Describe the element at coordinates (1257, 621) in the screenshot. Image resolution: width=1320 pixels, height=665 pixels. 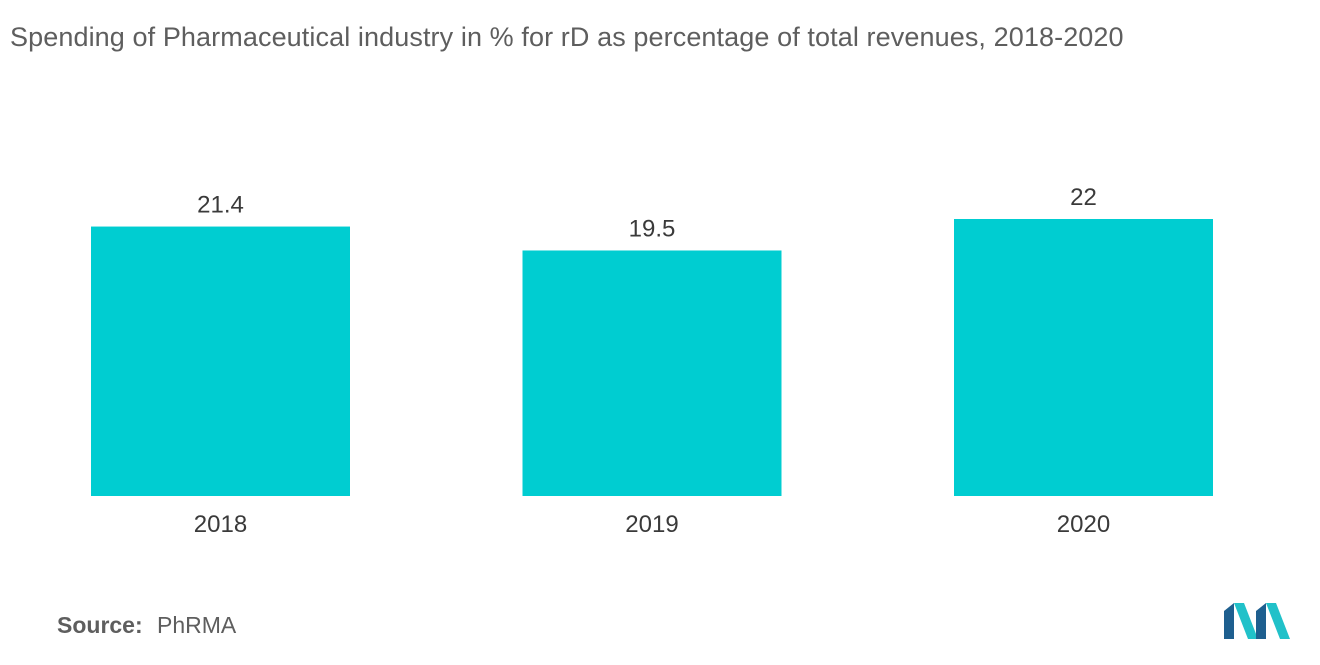
I see `mordor-intelligence-logo-icon` at that location.